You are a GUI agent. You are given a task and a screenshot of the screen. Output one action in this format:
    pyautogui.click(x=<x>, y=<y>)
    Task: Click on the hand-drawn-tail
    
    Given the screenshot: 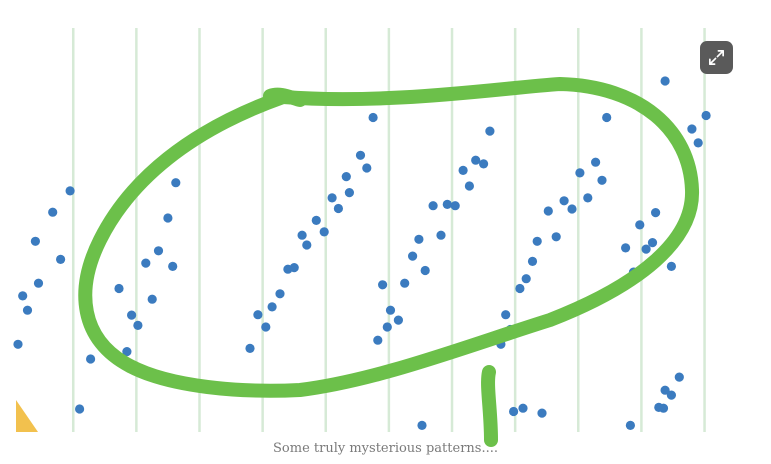 What is the action you would take?
    pyautogui.click(x=489, y=406)
    